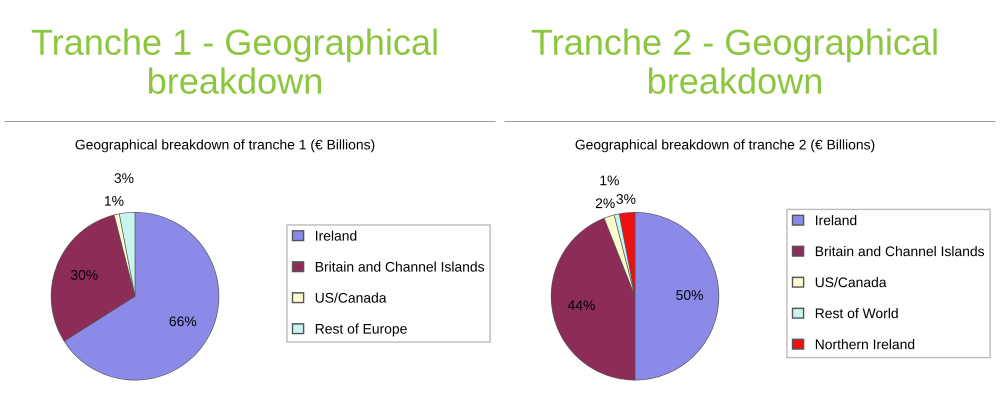  Describe the element at coordinates (361, 330) in the screenshot. I see `legend-label: Rest of Europe` at that location.